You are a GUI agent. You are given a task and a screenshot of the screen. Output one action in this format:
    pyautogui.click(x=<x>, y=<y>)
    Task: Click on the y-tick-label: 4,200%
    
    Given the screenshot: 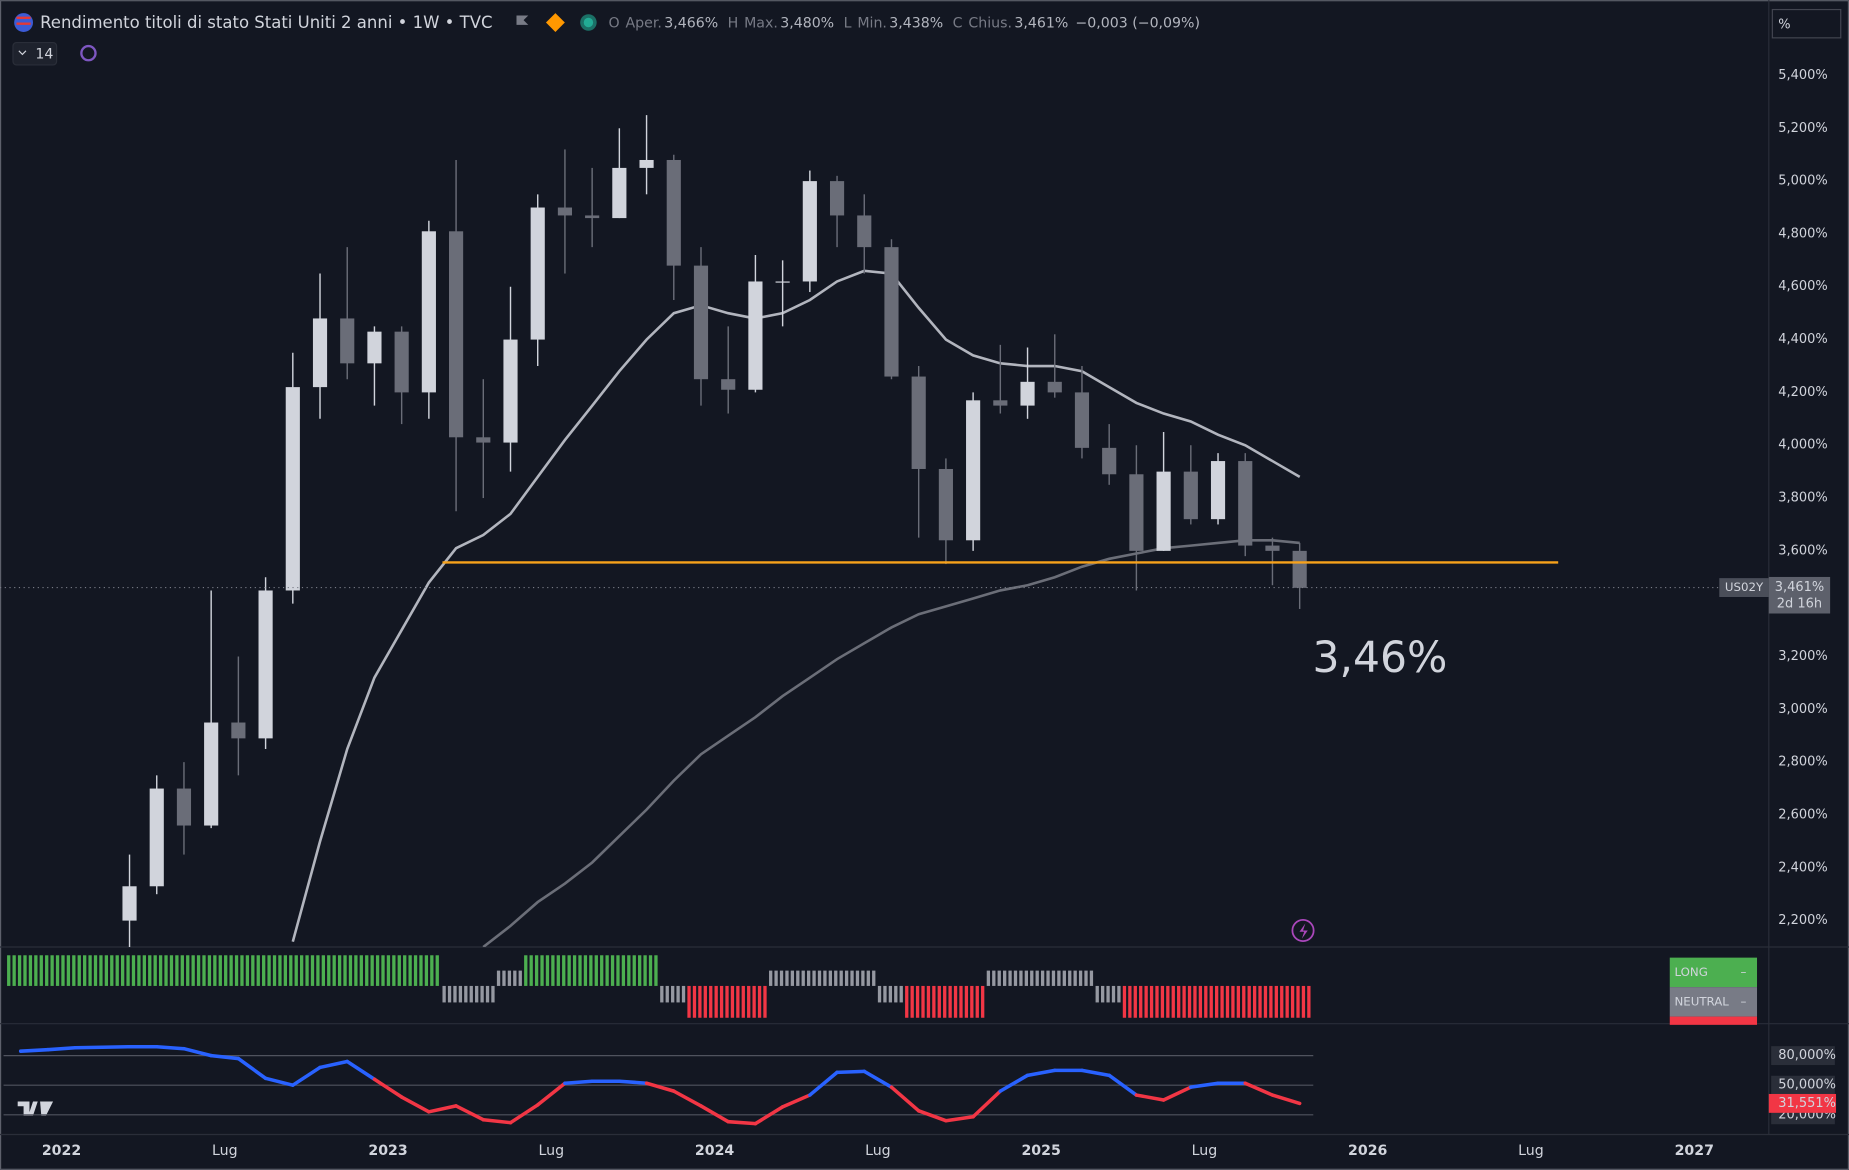 What is the action you would take?
    pyautogui.click(x=1802, y=392)
    